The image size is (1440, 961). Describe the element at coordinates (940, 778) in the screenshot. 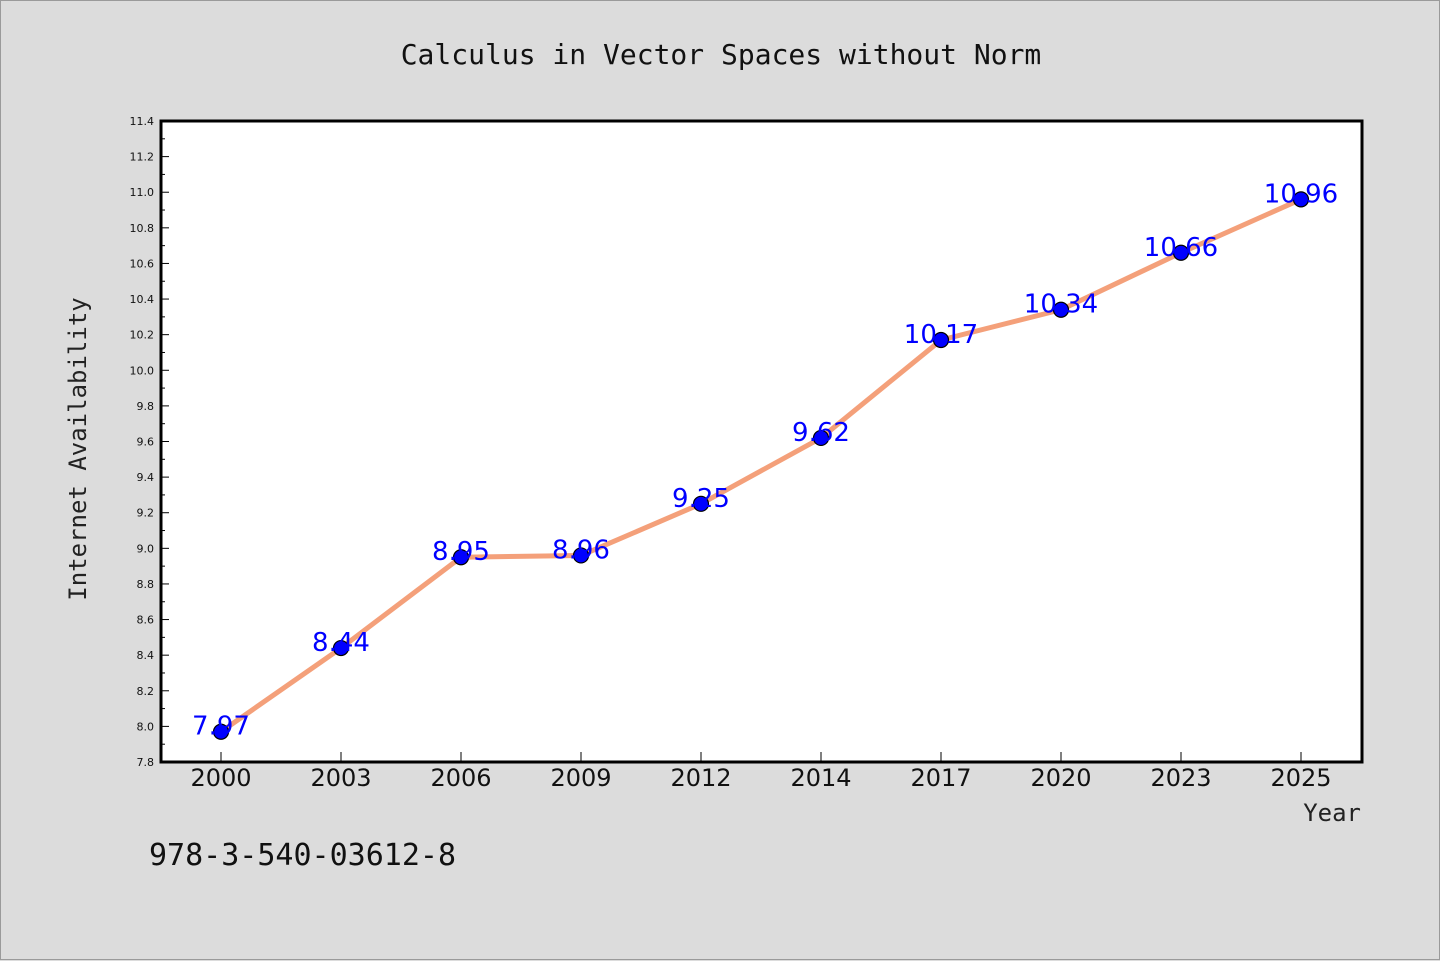

I see `x-tick-label: 2017` at that location.